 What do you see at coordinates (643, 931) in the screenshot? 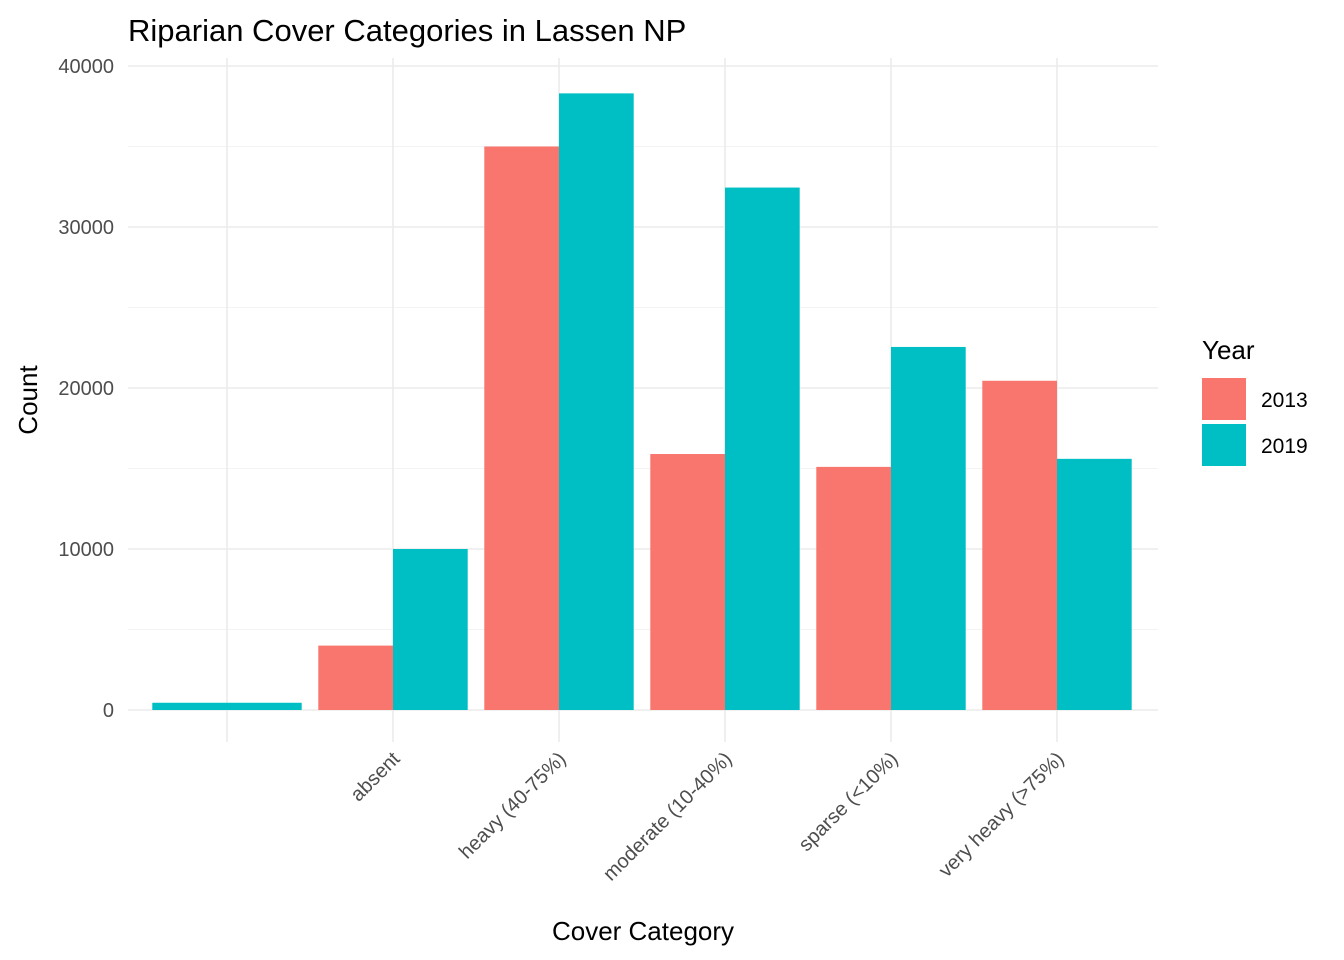
I see `x-axis-title: Cover Category` at bounding box center [643, 931].